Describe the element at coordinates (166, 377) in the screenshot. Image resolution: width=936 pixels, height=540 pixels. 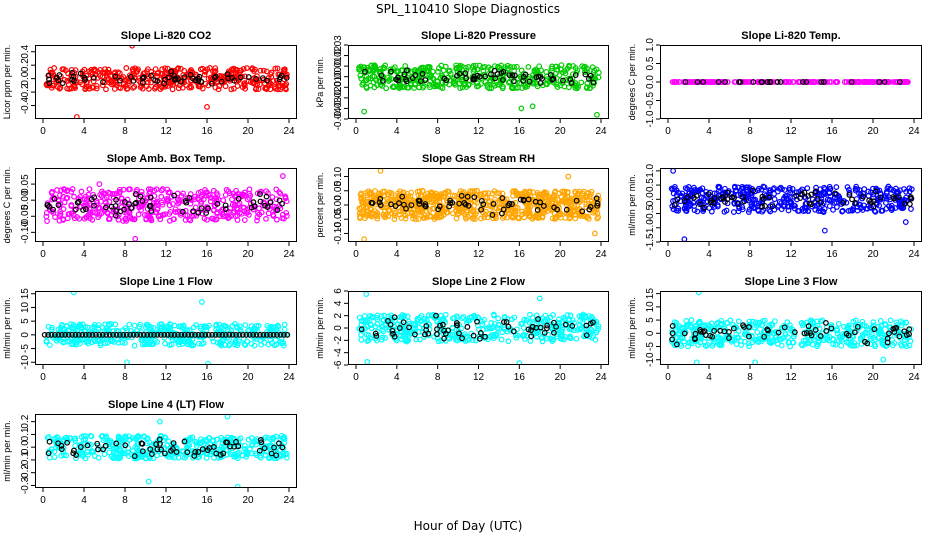
I see `x-tick-label: 12` at that location.